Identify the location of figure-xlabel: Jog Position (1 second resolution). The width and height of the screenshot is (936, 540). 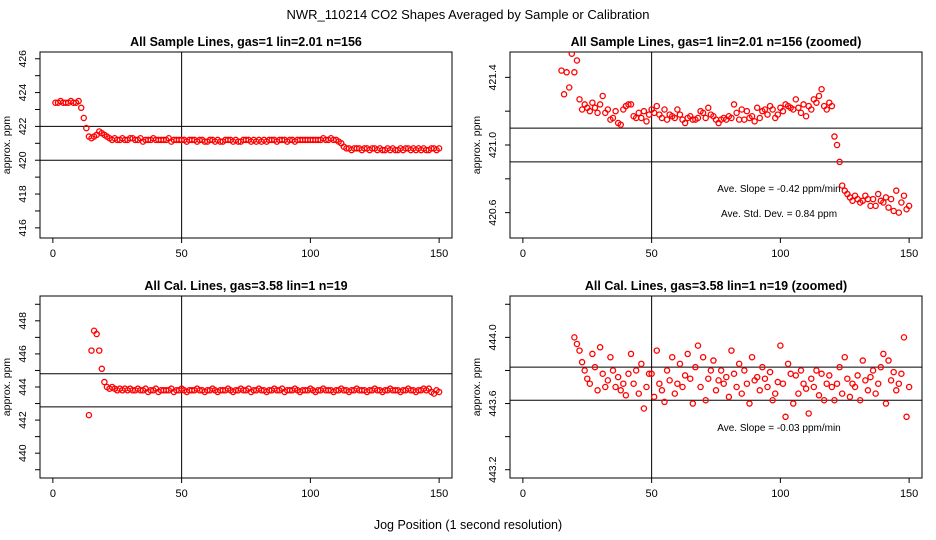
(468, 525).